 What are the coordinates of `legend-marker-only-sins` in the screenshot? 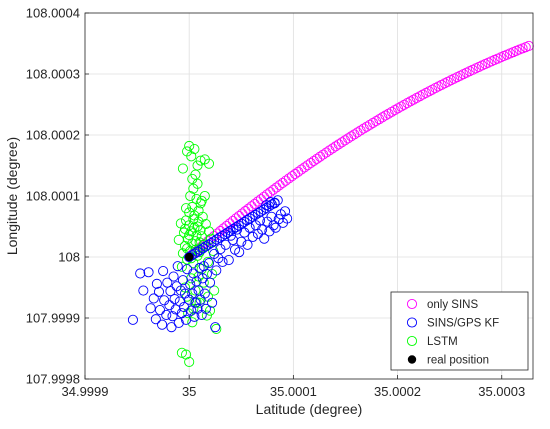 It's located at (412, 304).